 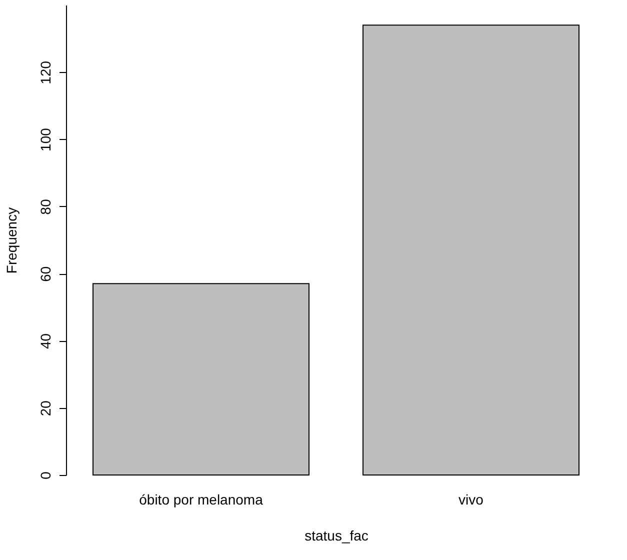 What do you see at coordinates (46, 408) in the screenshot?
I see `y-tick-label: 20` at bounding box center [46, 408].